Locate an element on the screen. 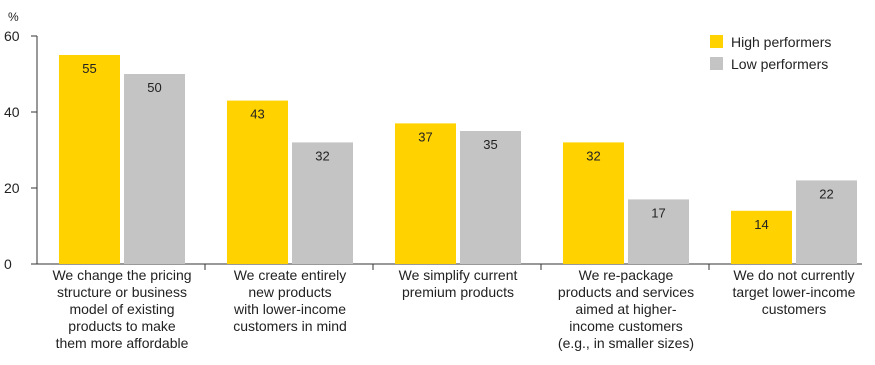 This screenshot has width=875, height=365. category-label-line: We change the pricing is located at coordinates (121, 275).